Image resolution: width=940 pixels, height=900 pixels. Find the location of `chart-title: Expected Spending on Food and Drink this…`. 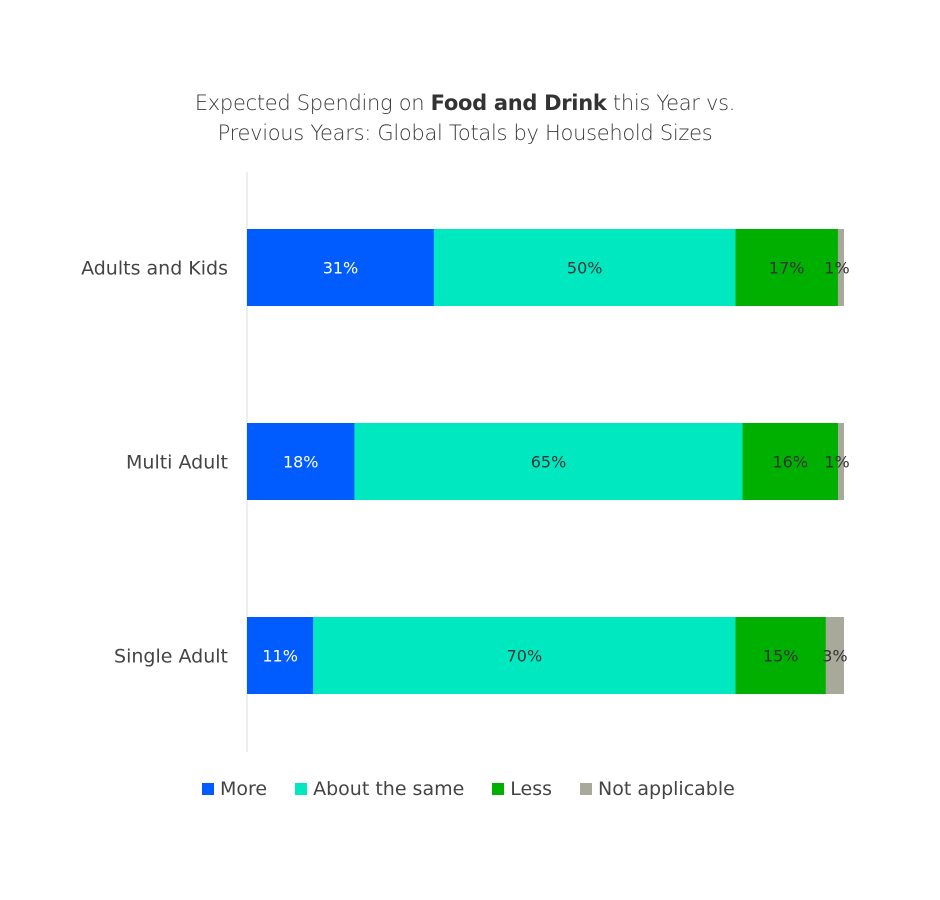

chart-title: Expected Spending on Food and Drink this… is located at coordinates (465, 118).